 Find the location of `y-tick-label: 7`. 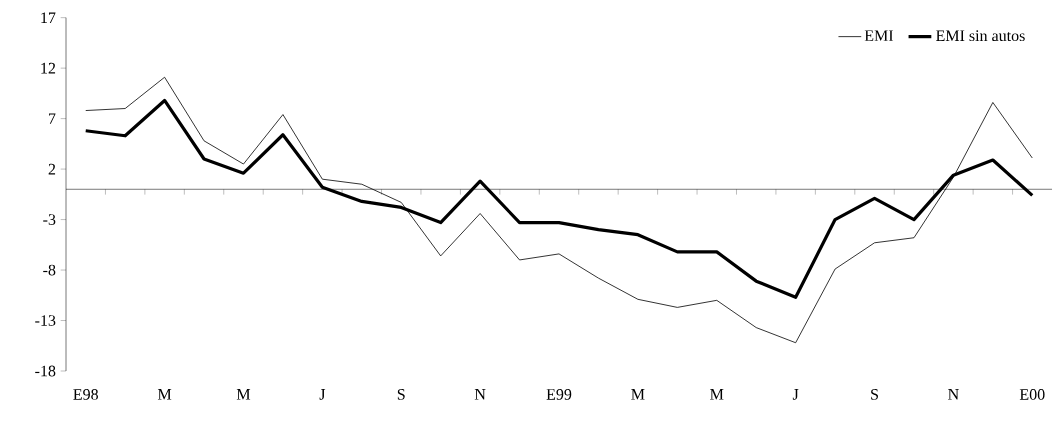

y-tick-label: 7 is located at coordinates (52, 118).